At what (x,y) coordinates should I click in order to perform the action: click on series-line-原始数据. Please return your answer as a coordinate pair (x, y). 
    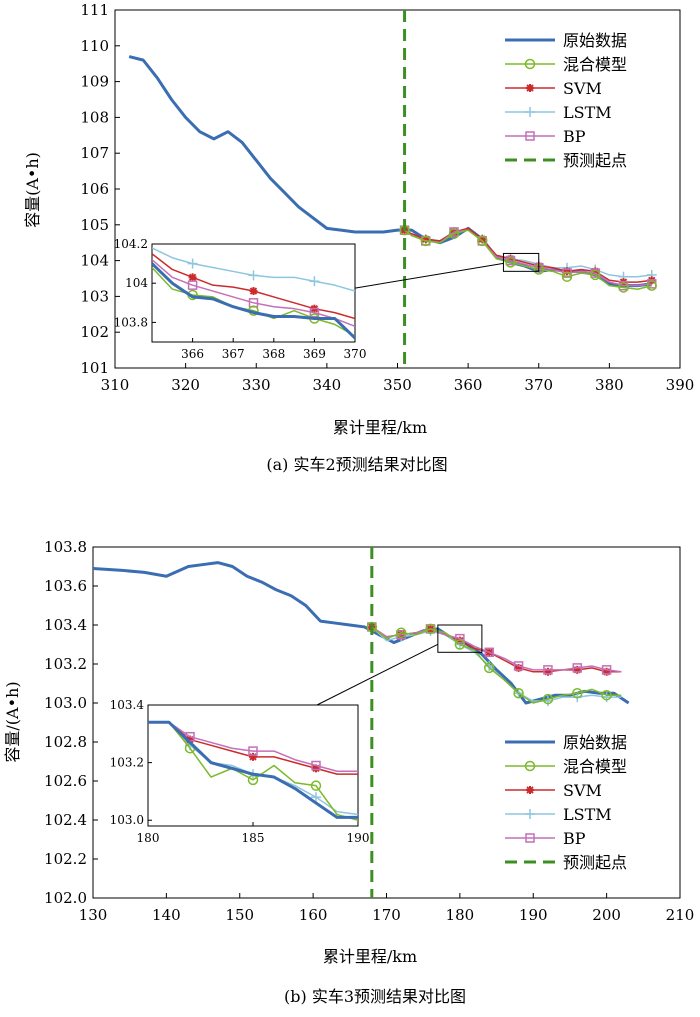
    Looking at the image, I should click on (361, 633).